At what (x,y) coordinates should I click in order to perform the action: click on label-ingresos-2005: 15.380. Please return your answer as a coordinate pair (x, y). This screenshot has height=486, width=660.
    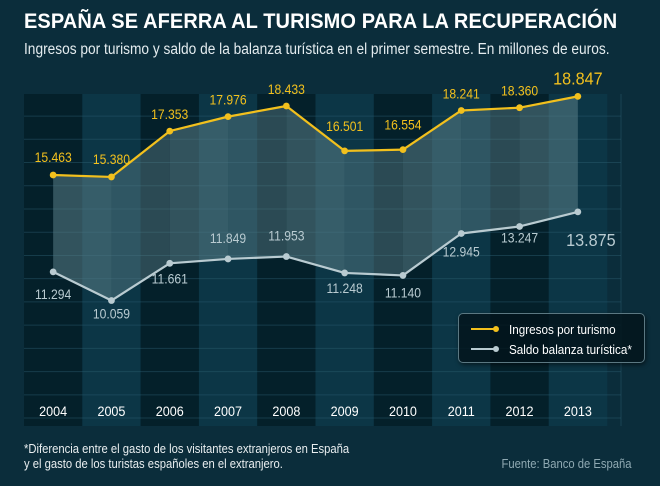
    Looking at the image, I should click on (111, 159).